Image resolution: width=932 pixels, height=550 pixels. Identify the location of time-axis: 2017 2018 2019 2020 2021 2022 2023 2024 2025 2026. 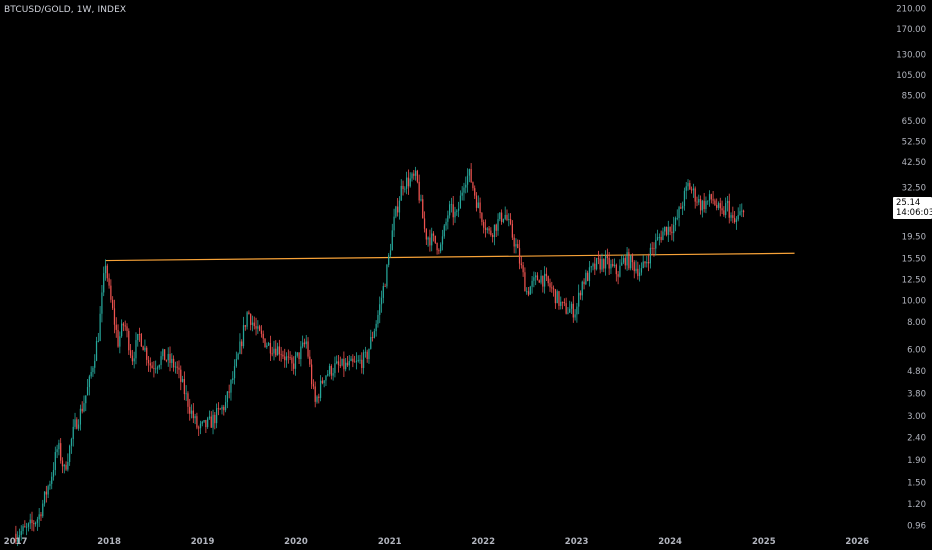
(436, 542).